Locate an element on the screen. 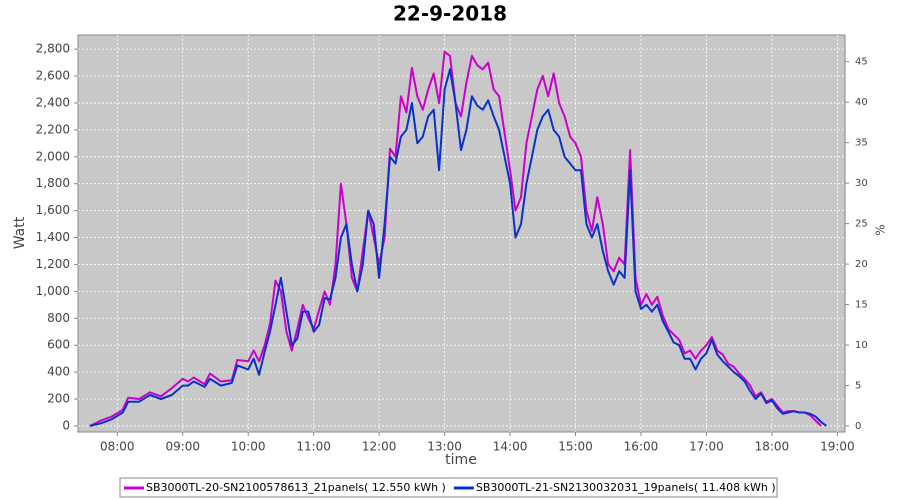  y-tick-label: 2,000 is located at coordinates (53, 156).